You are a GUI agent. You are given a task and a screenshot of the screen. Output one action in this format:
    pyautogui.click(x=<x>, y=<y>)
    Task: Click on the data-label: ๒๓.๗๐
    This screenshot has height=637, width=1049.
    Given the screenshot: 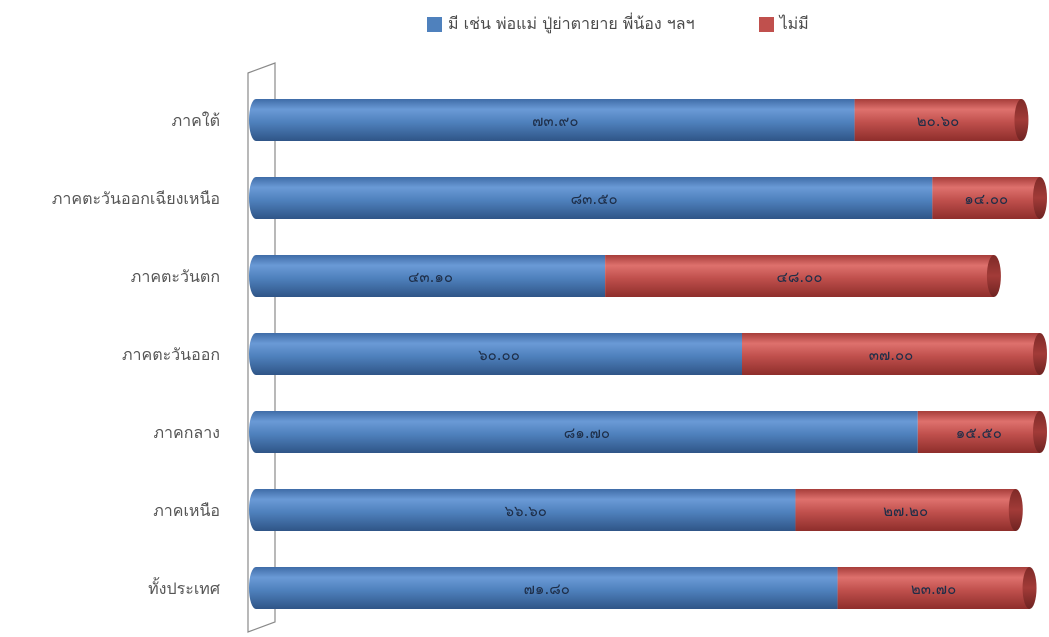 What is the action you would take?
    pyautogui.click(x=933, y=589)
    